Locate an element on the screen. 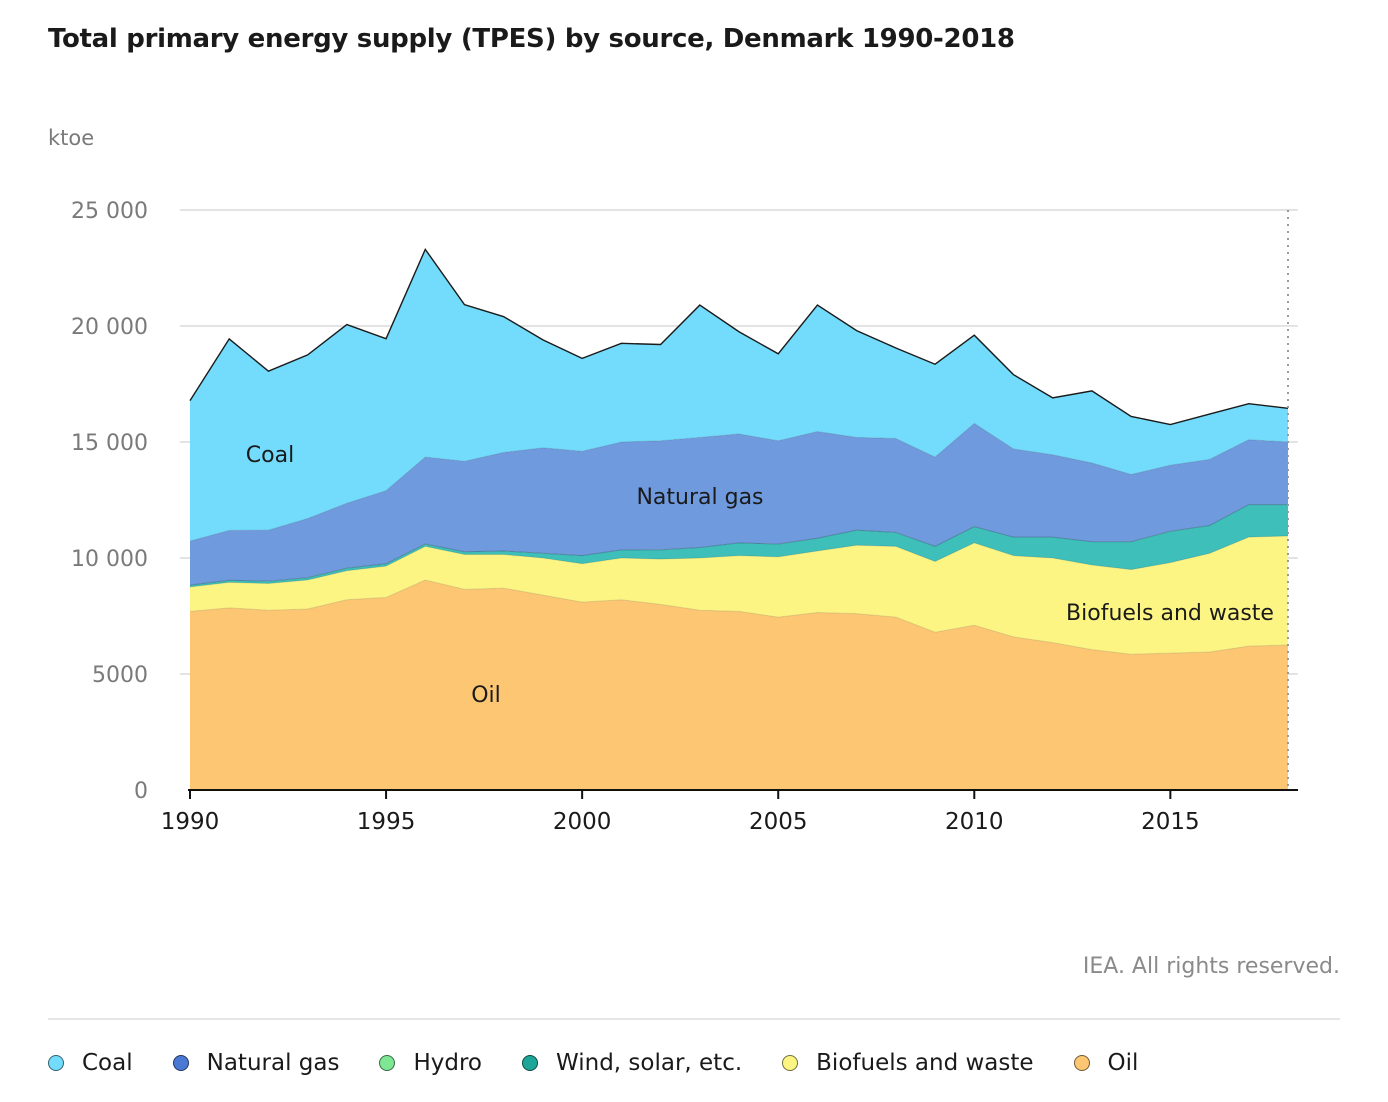 The width and height of the screenshot is (1388, 1102). x-tick-label: 1995 is located at coordinates (386, 822).